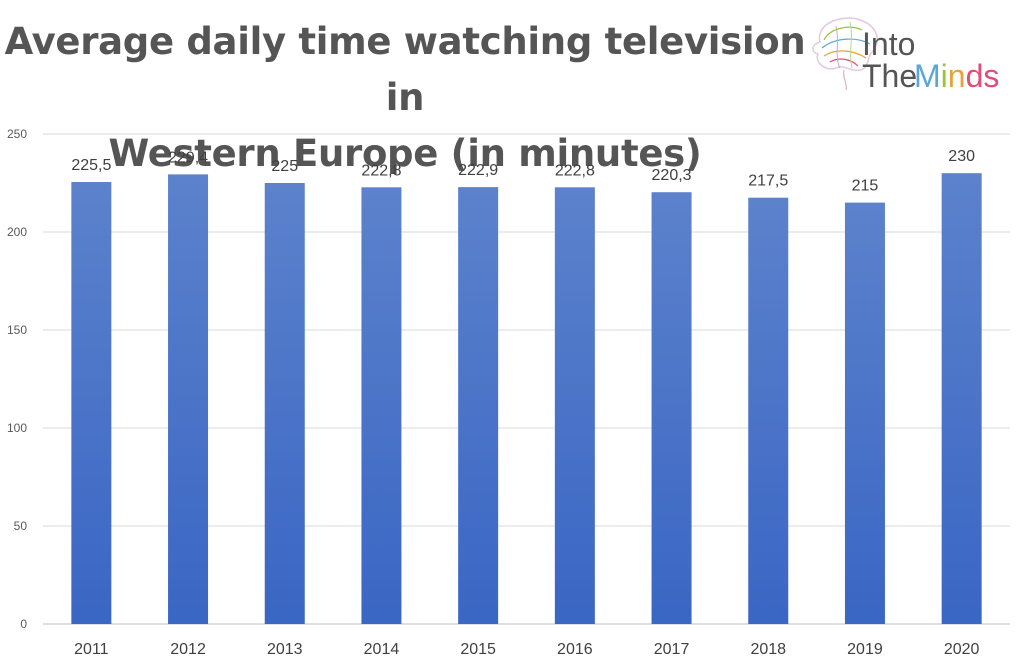  What do you see at coordinates (961, 156) in the screenshot?
I see `data-label: 230` at bounding box center [961, 156].